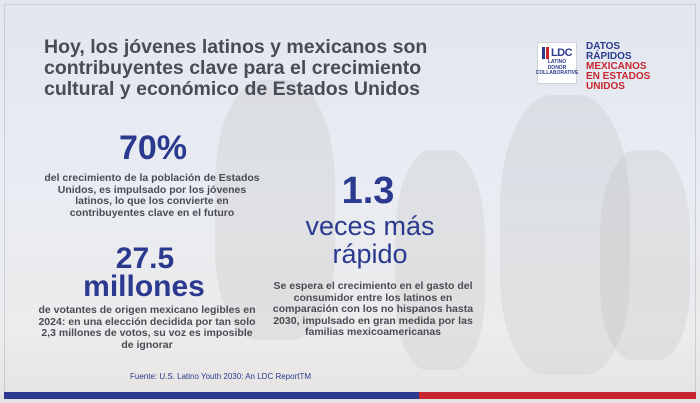 The width and height of the screenshot is (700, 403). Describe the element at coordinates (144, 286) in the screenshot. I see `stat-27-5-unit: millones` at that location.